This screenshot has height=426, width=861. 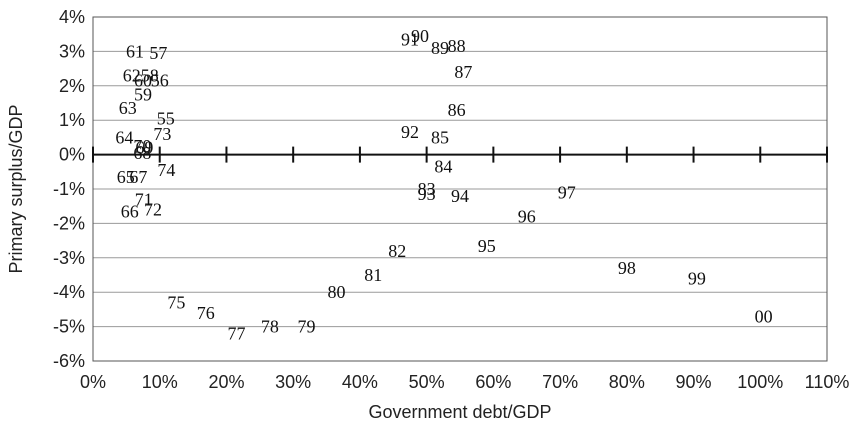 I want to click on data-point-label: 55, so click(x=166, y=118).